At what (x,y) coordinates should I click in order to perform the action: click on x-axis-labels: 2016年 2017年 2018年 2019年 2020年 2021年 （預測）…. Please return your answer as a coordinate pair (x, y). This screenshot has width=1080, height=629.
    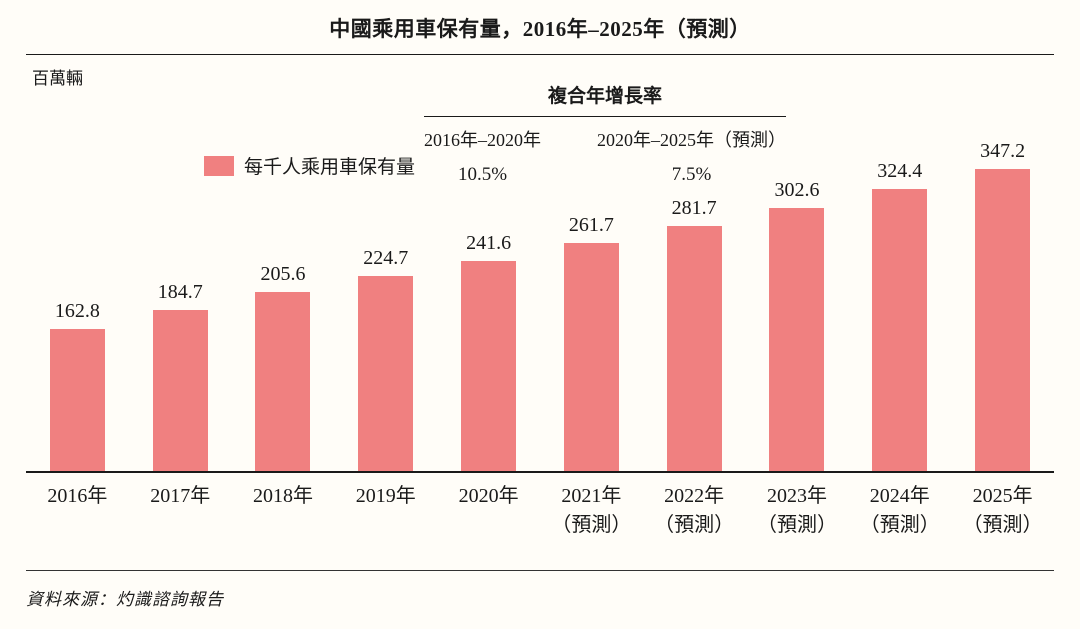
    Looking at the image, I should click on (540, 511).